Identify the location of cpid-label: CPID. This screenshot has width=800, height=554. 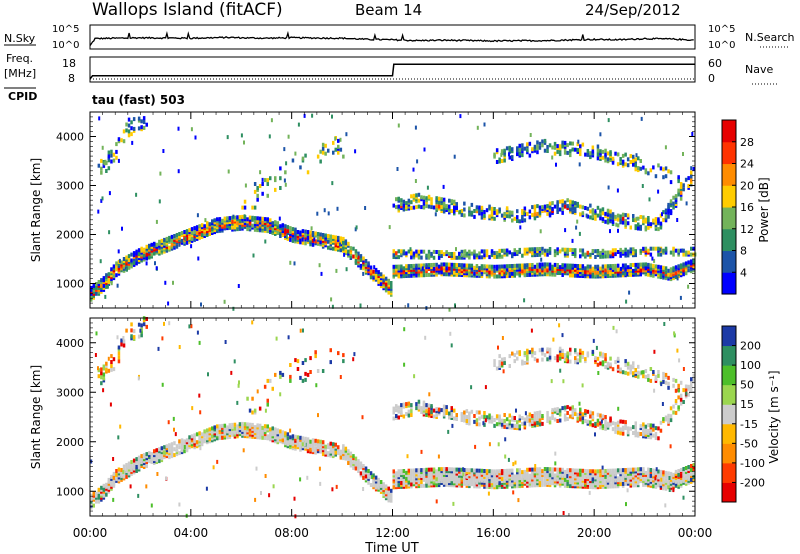
(22, 96).